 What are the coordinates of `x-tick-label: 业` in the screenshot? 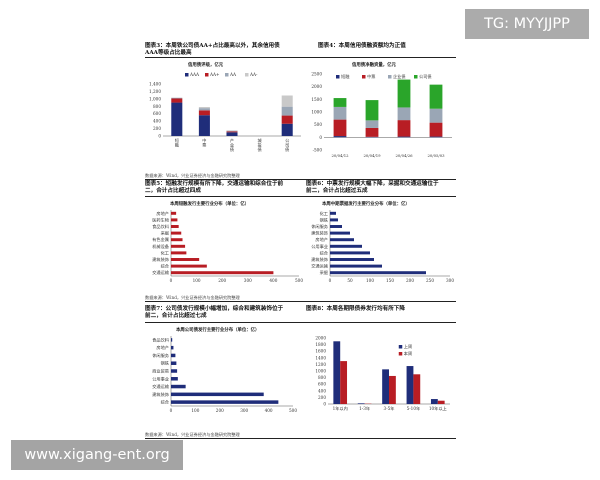 It's located at (232, 145).